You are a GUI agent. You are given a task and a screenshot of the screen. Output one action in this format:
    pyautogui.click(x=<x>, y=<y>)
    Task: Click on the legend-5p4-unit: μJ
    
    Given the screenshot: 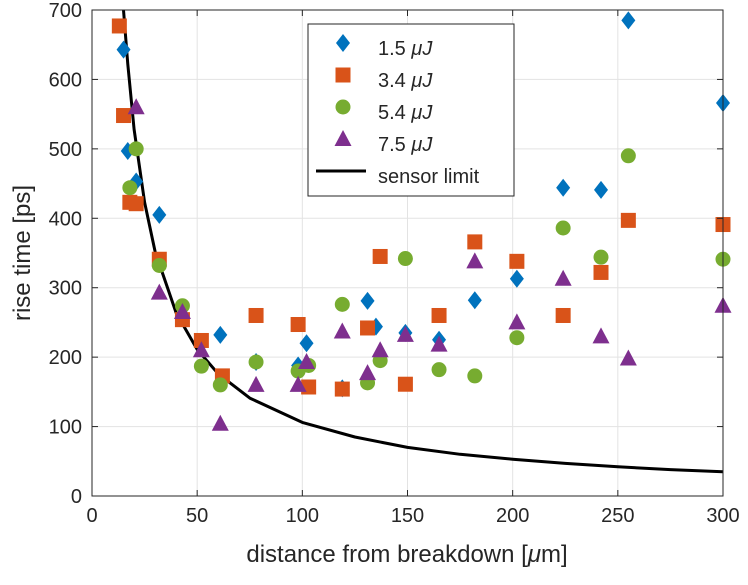 What is the action you would take?
    pyautogui.click(x=421, y=113)
    